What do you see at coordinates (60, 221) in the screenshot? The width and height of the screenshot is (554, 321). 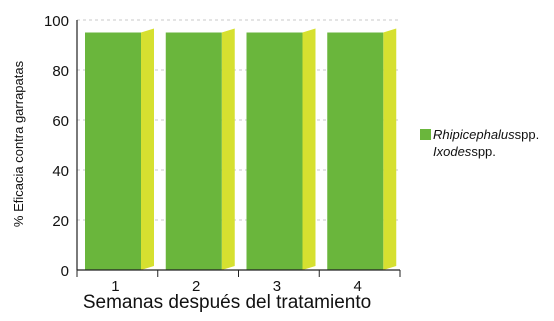 I see `y-tick-label: 20` at bounding box center [60, 221].